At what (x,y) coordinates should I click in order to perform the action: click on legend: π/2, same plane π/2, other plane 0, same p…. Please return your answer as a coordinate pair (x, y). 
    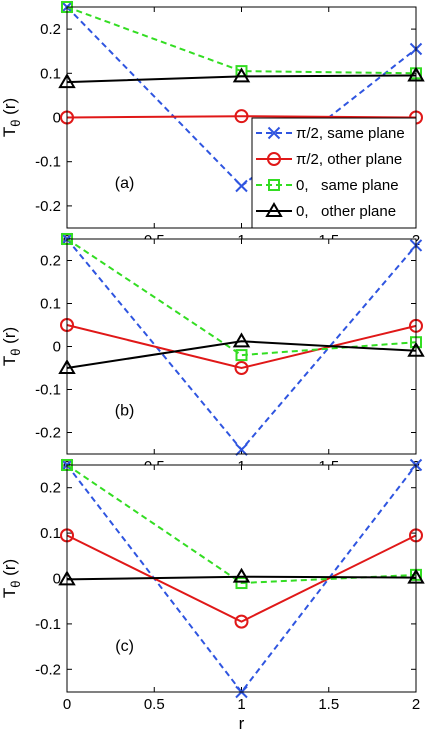
    Looking at the image, I should click on (334, 173).